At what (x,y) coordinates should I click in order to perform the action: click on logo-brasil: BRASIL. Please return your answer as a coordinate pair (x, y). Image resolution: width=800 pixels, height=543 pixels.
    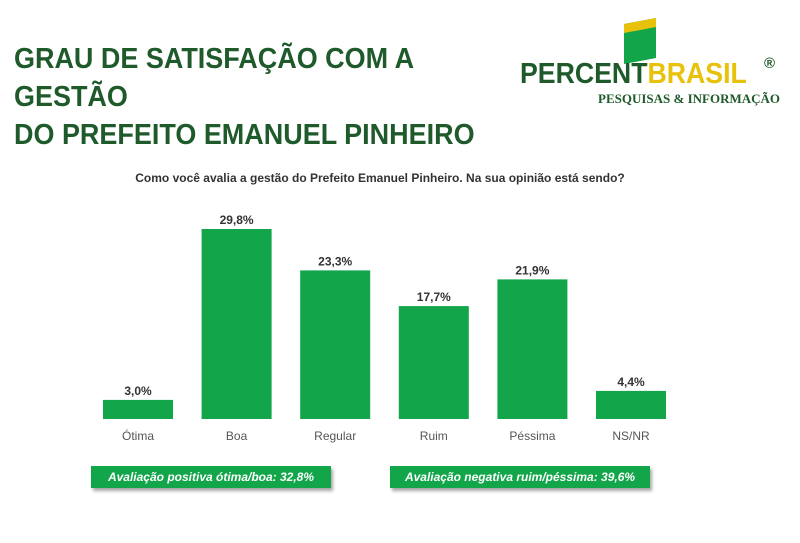
    Looking at the image, I should click on (697, 74).